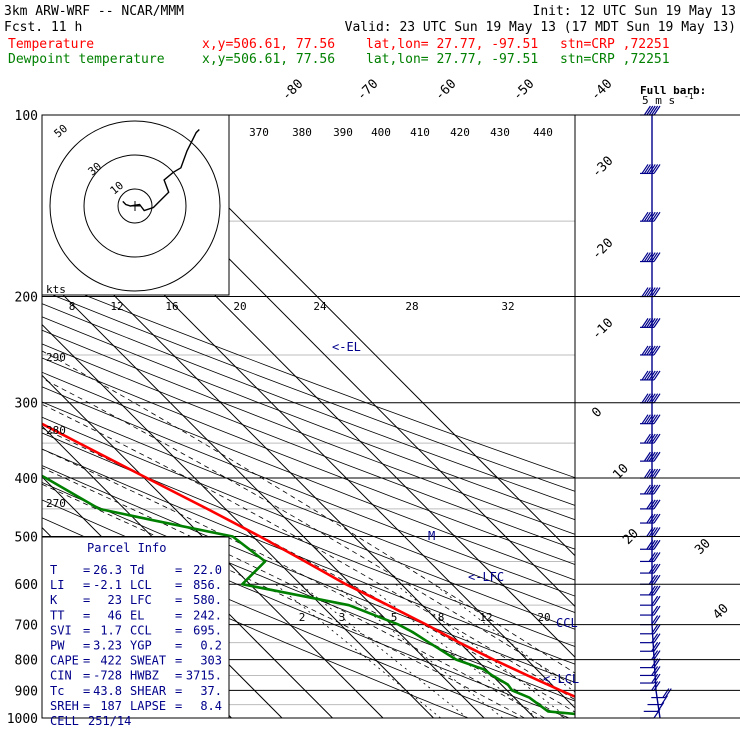 This screenshot has height=740, width=740. Describe the element at coordinates (486, 577) in the screenshot. I see `lfc-marker: <-LFC` at that location.